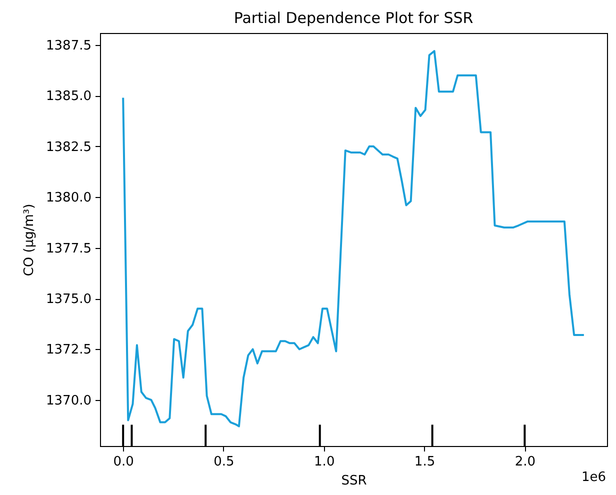  Describe the element at coordinates (69, 350) in the screenshot. I see `y-tick-label: 1372.5` at that location.